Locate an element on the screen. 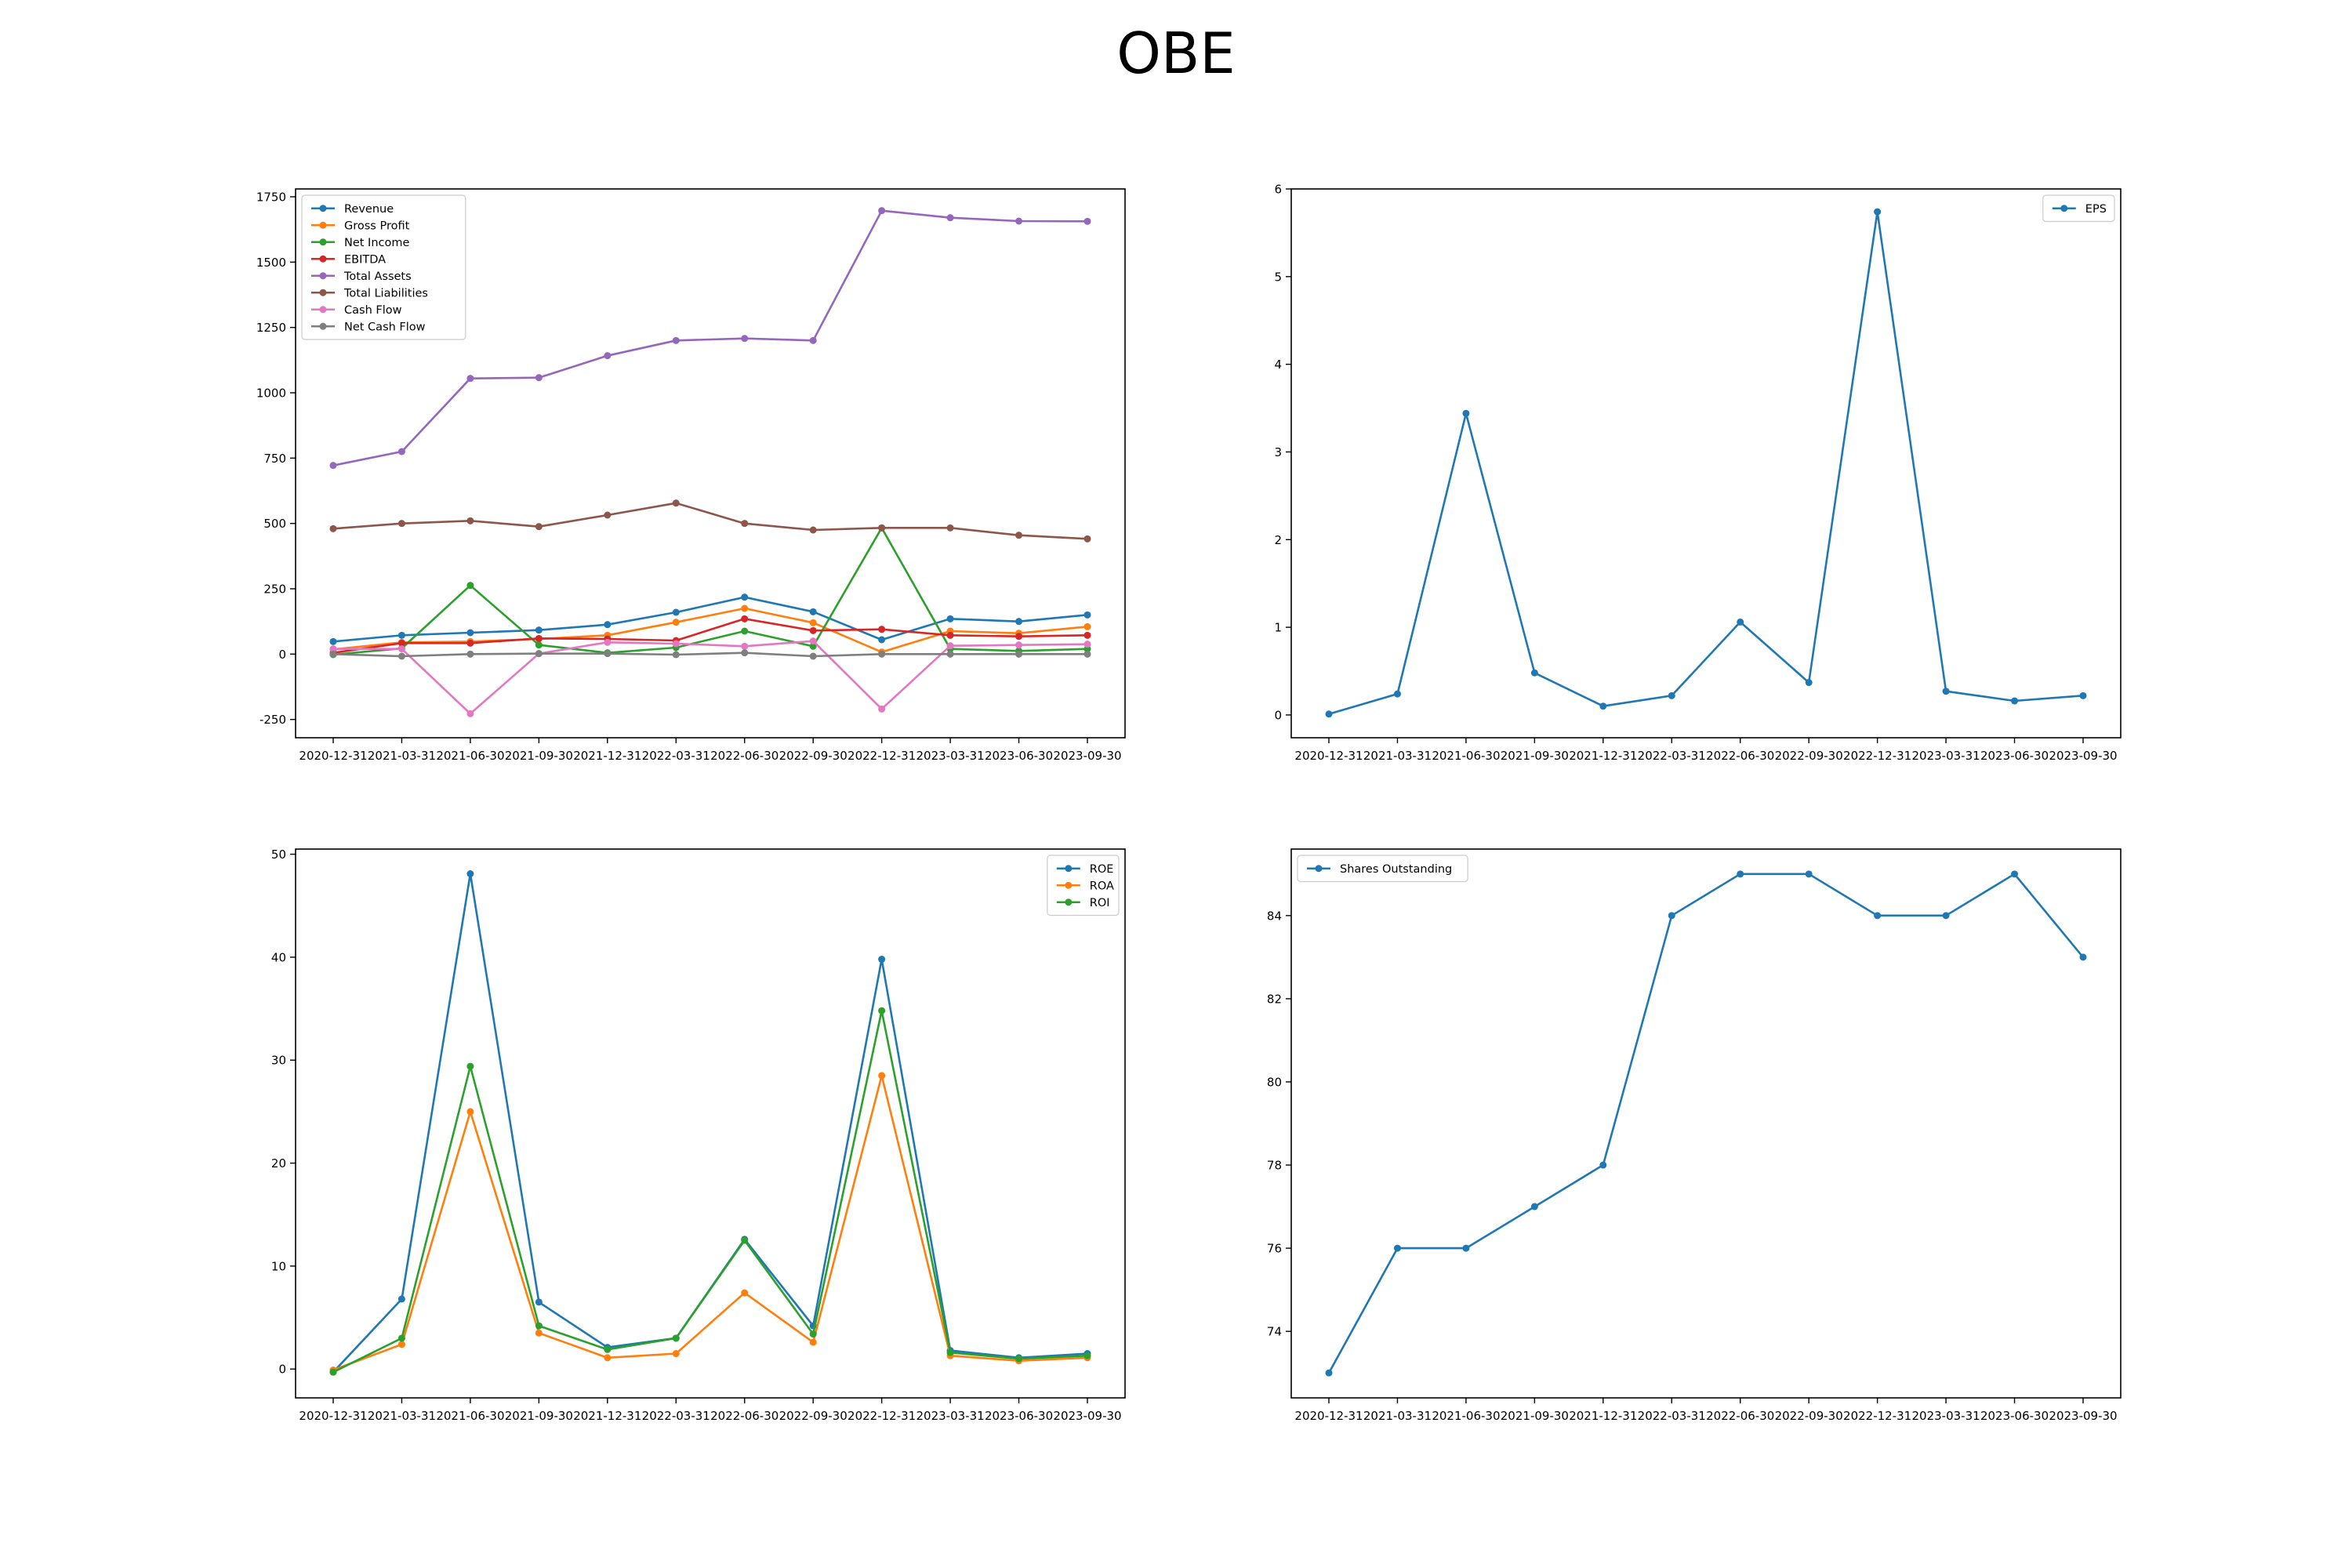  legend-label: ROE is located at coordinates (1102, 869).